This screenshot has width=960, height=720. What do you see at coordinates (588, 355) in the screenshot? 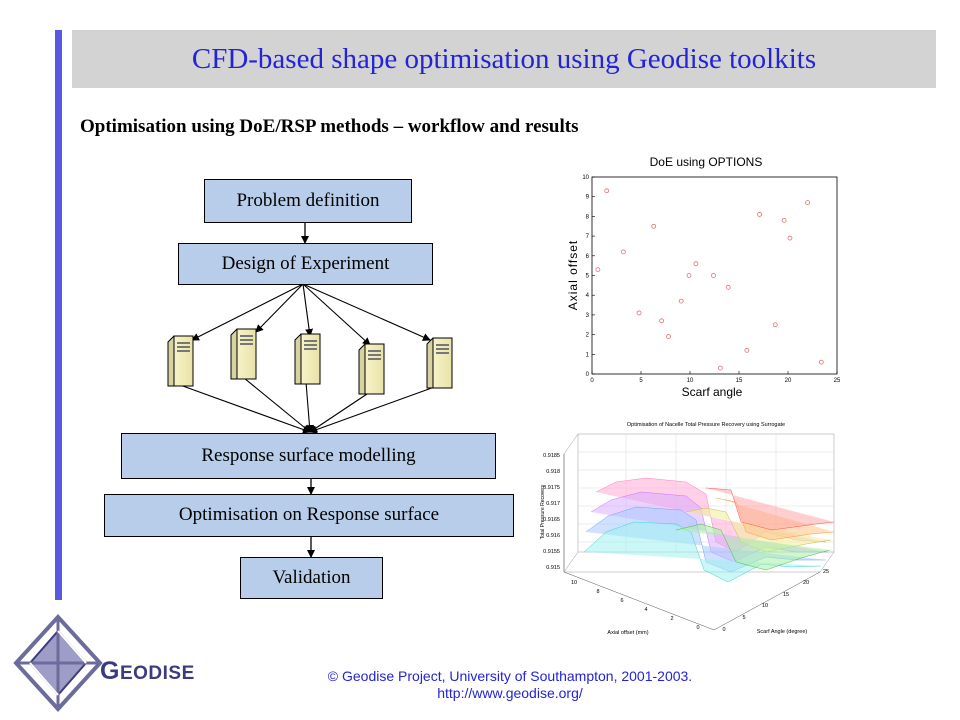
I see `y-tick-label: 1` at bounding box center [588, 355].